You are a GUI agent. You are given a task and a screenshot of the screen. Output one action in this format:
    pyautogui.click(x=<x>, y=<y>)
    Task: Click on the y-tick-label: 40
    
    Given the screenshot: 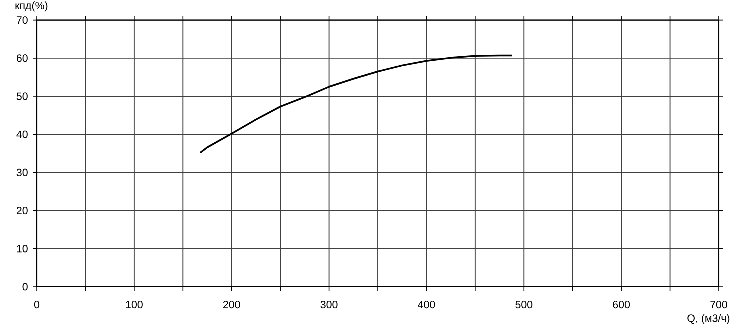 What is the action you would take?
    pyautogui.click(x=22, y=134)
    